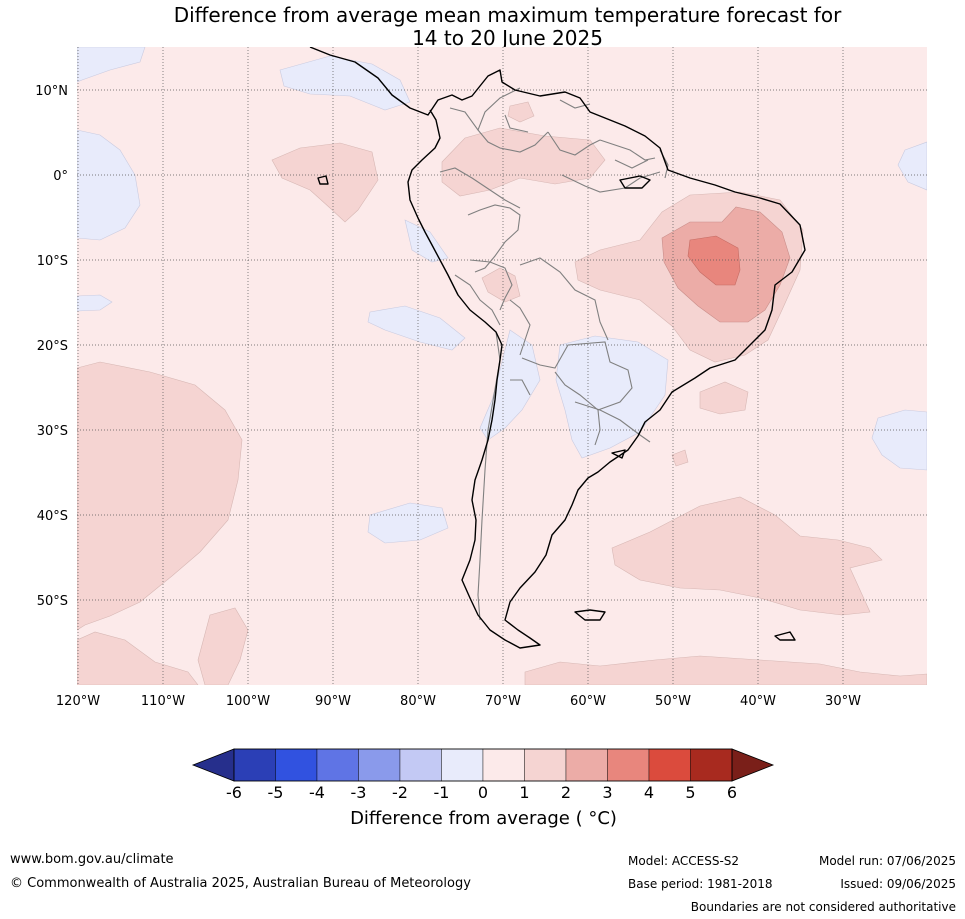 The height and width of the screenshot is (919, 965). What do you see at coordinates (700, 884) in the screenshot?
I see `footer-base-period: Base period: 1981-2018` at bounding box center [700, 884].